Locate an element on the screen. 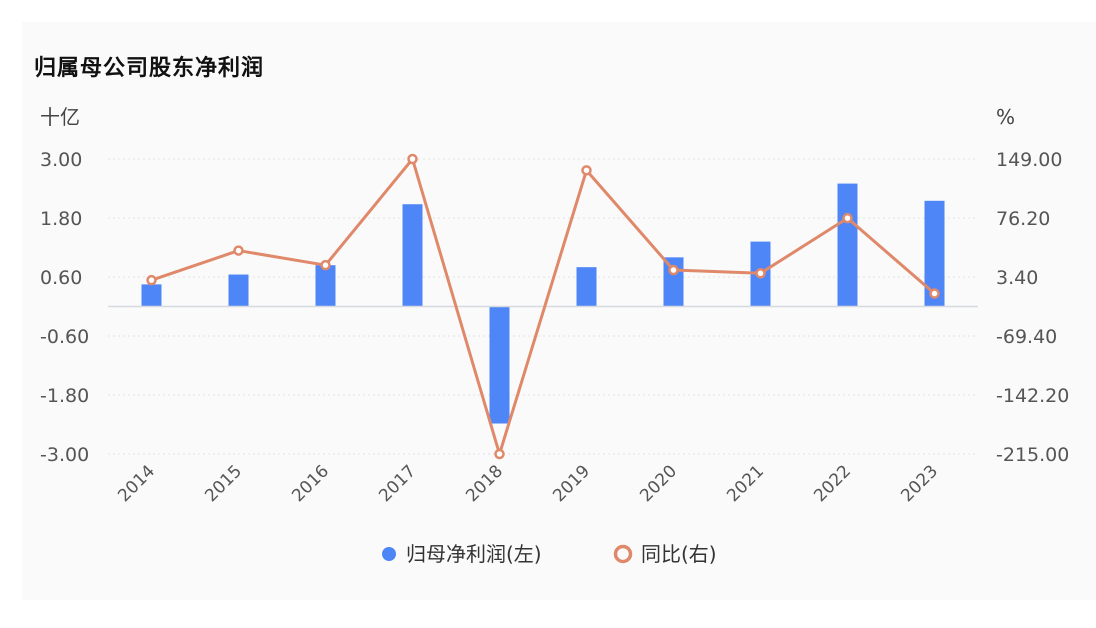 This screenshot has height=628, width=1096. point-2021 is located at coordinates (760, 273).